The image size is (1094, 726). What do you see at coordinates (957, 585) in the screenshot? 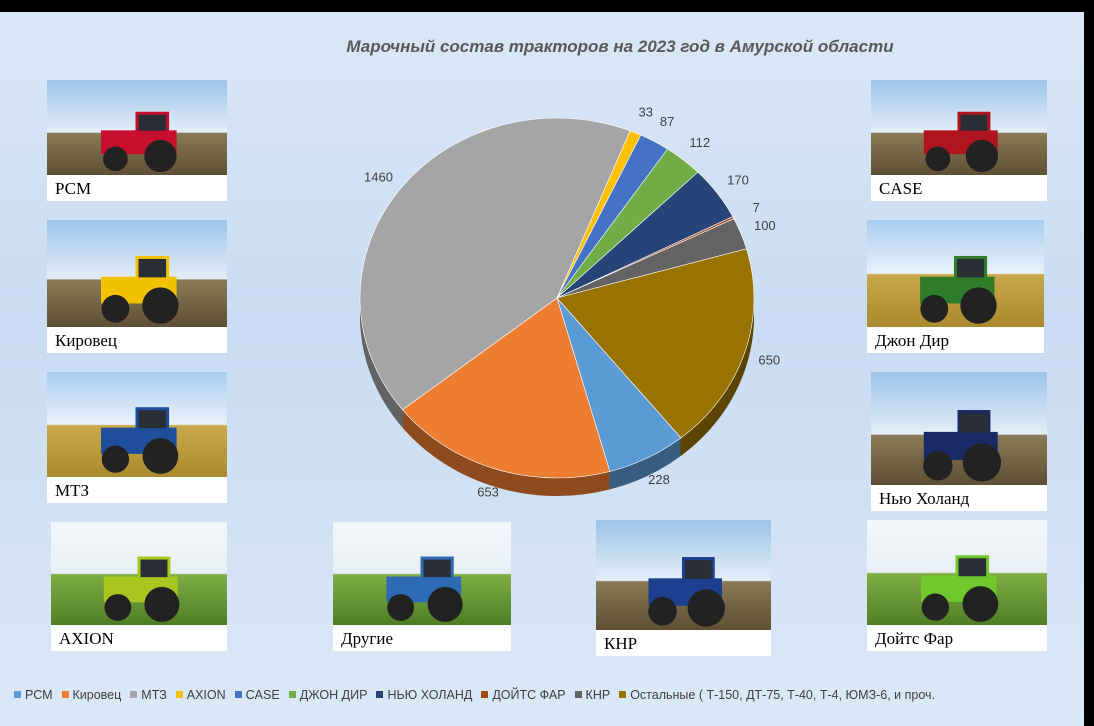
I see `photo: Дойтс Фар` at bounding box center [957, 585].